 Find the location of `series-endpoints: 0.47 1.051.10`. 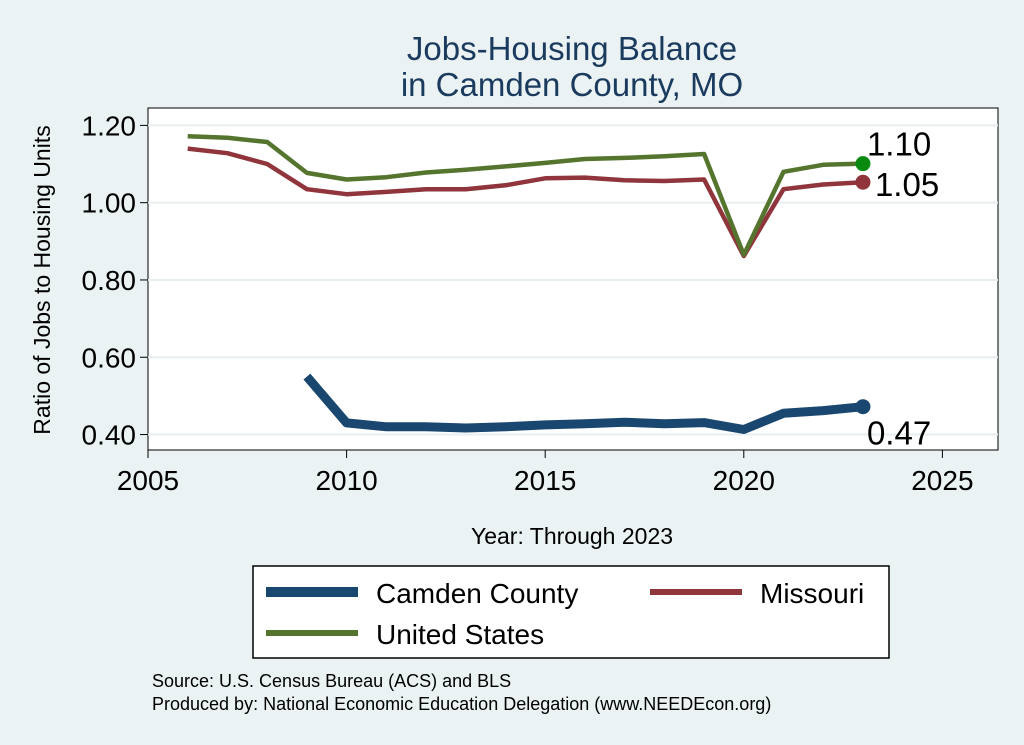

series-endpoints: 0.47 1.051.10 is located at coordinates (897, 289).